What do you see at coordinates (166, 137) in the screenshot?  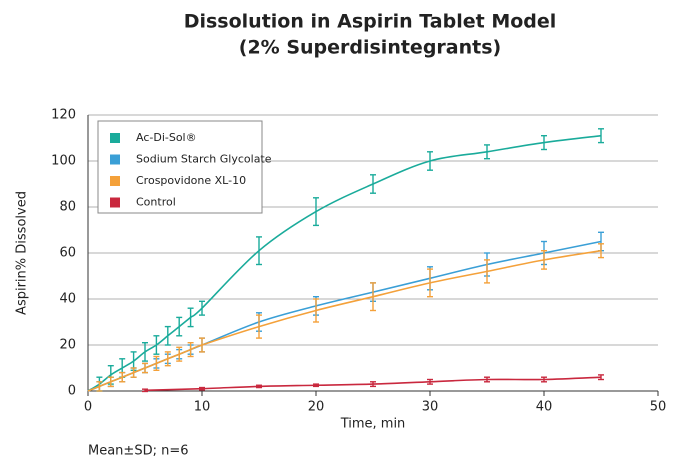 I see `legend-label: Ac-Di-Sol®` at bounding box center [166, 137].